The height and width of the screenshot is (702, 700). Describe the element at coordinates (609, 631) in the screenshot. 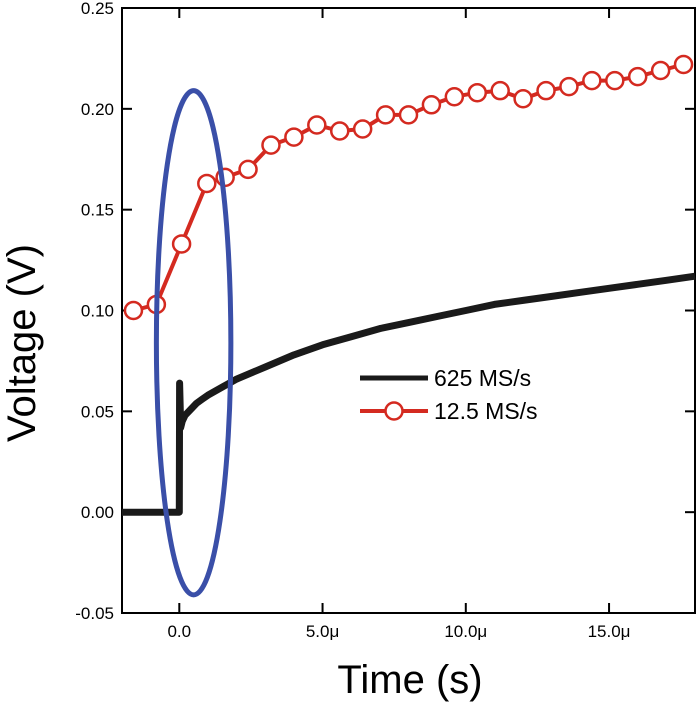

I see `x-tick-label: 15.0μ` at that location.